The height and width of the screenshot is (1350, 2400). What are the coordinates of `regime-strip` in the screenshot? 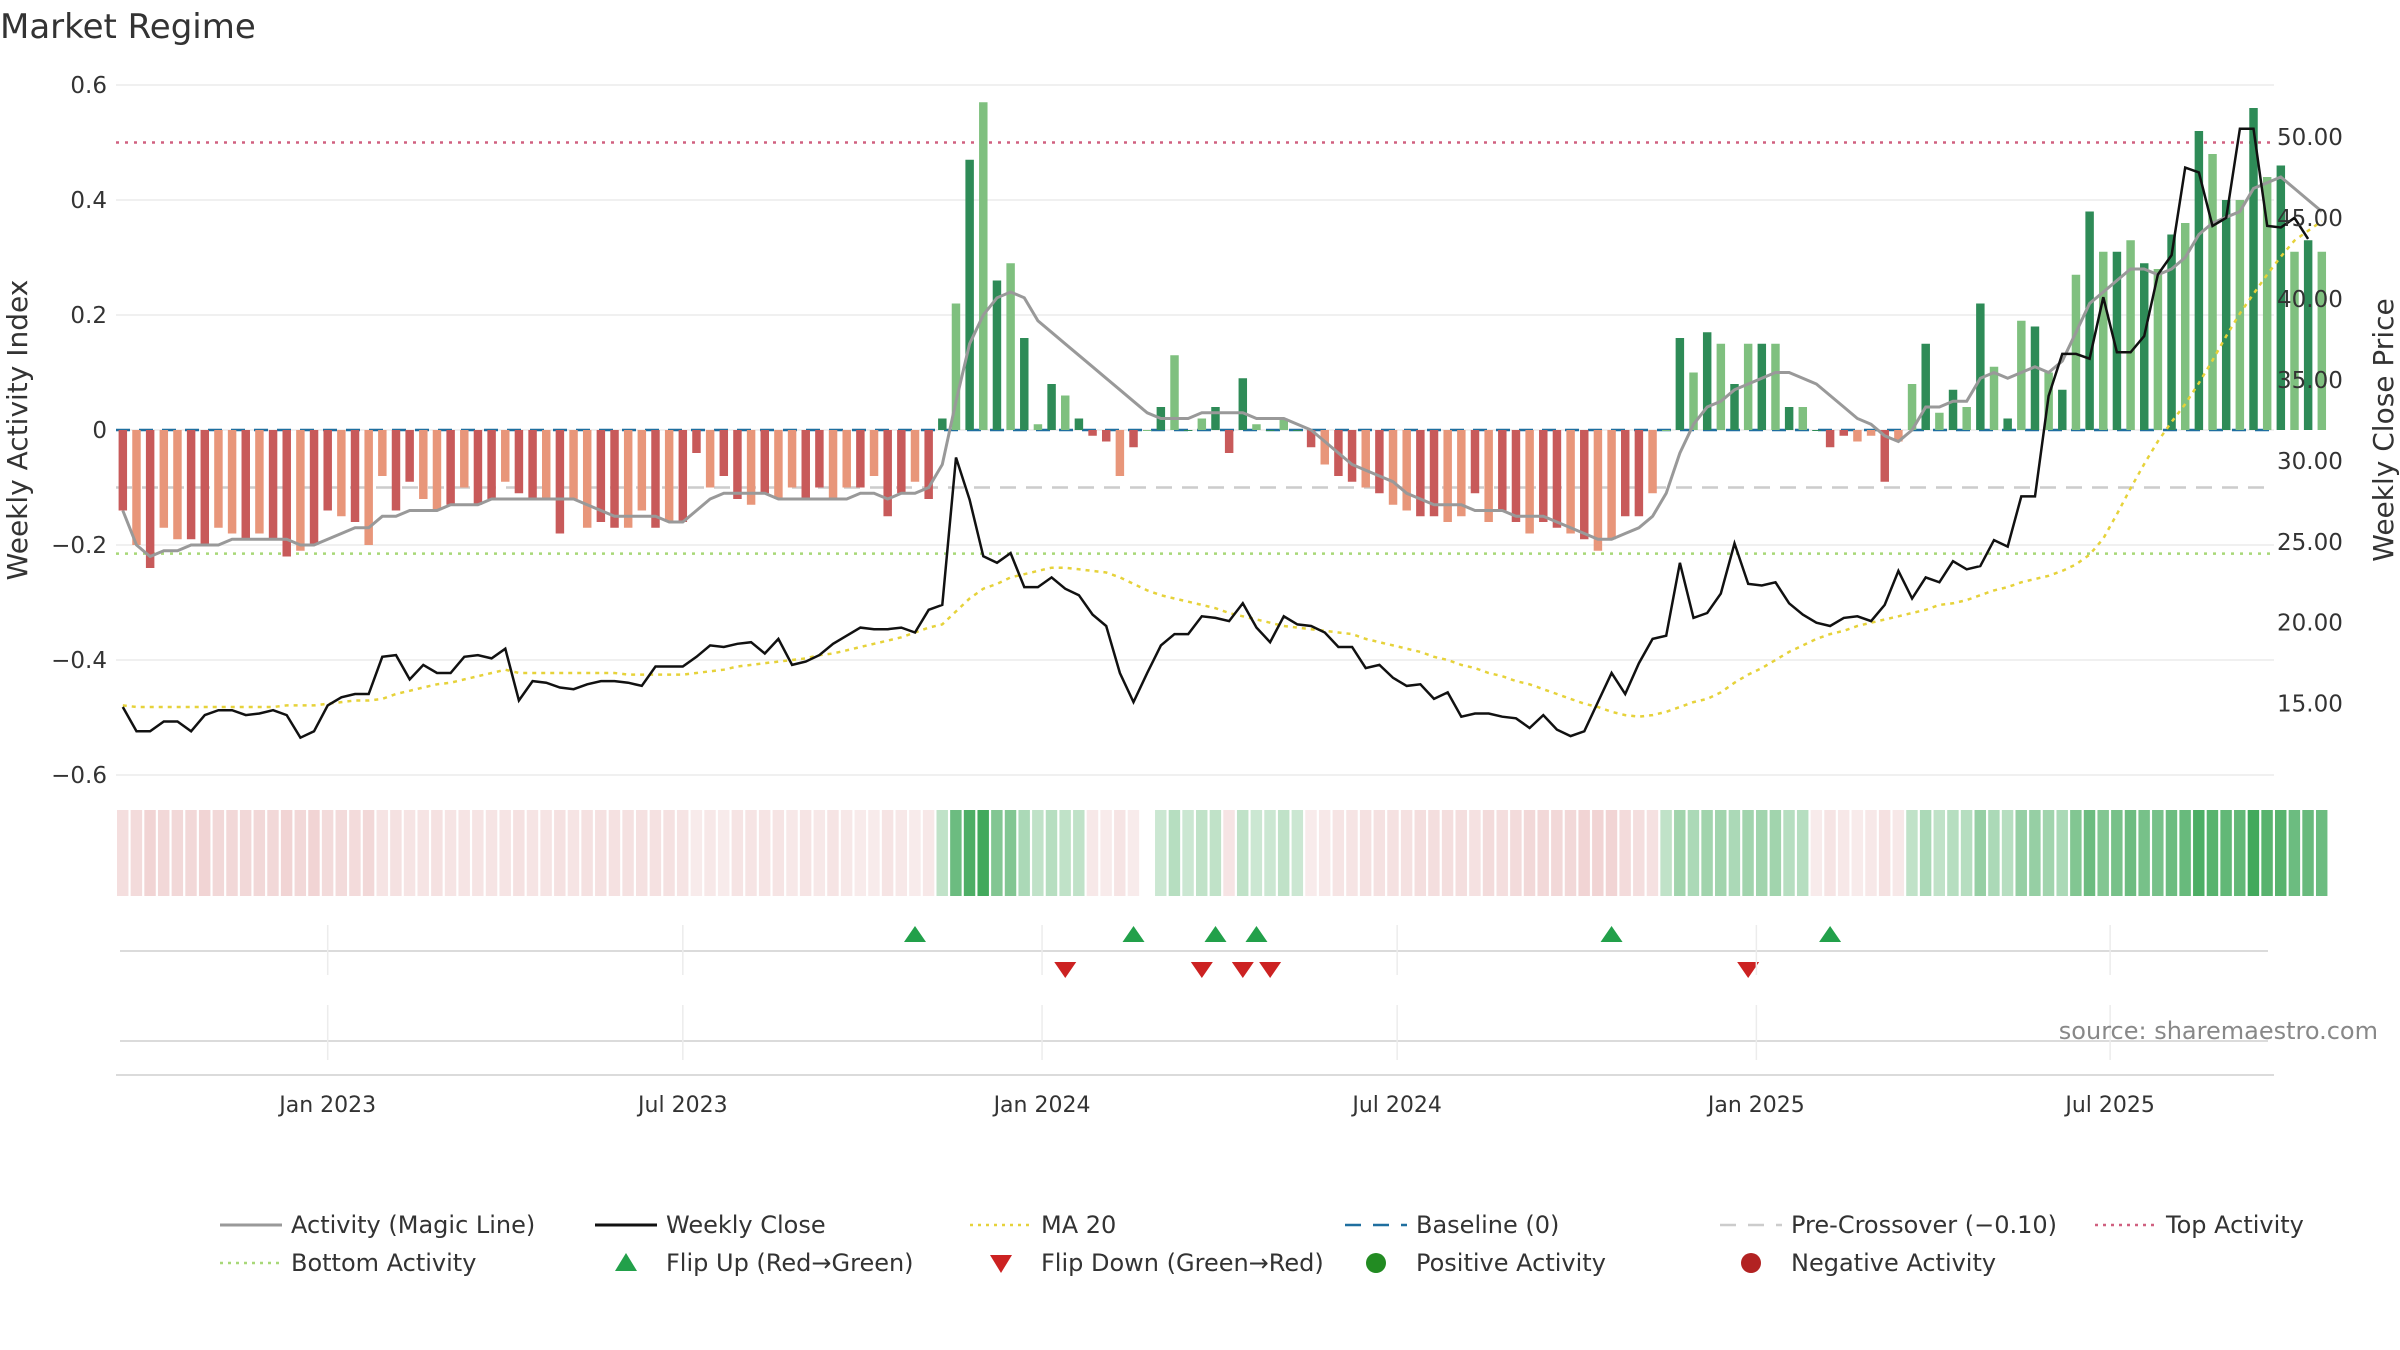 It's located at (1222, 853).